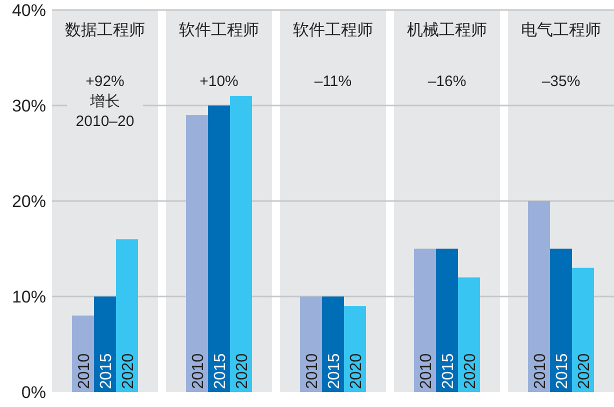  I want to click on annotation: –11%, so click(333, 81).